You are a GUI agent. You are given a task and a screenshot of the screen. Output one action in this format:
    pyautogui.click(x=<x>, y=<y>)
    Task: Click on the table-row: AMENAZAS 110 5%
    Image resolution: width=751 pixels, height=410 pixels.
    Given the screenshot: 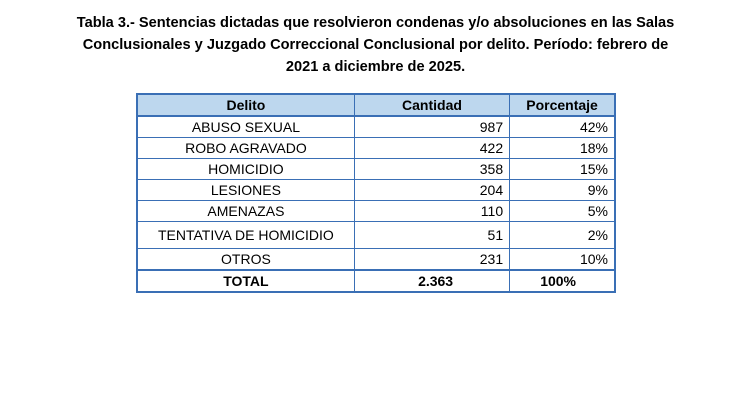 What is the action you would take?
    pyautogui.click(x=376, y=211)
    